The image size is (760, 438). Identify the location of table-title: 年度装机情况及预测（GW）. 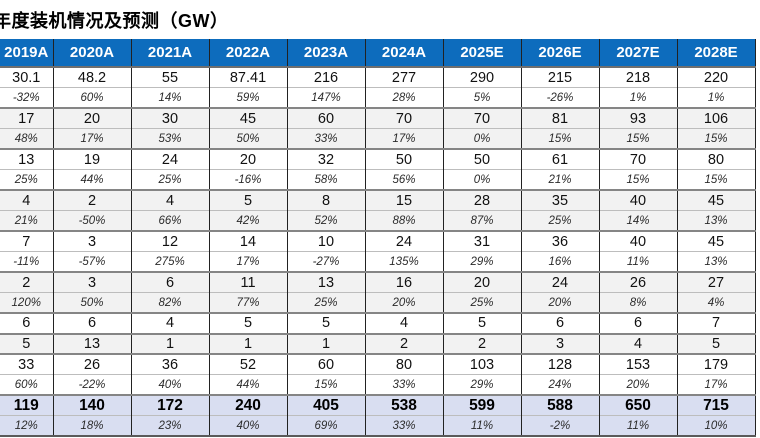
(114, 21).